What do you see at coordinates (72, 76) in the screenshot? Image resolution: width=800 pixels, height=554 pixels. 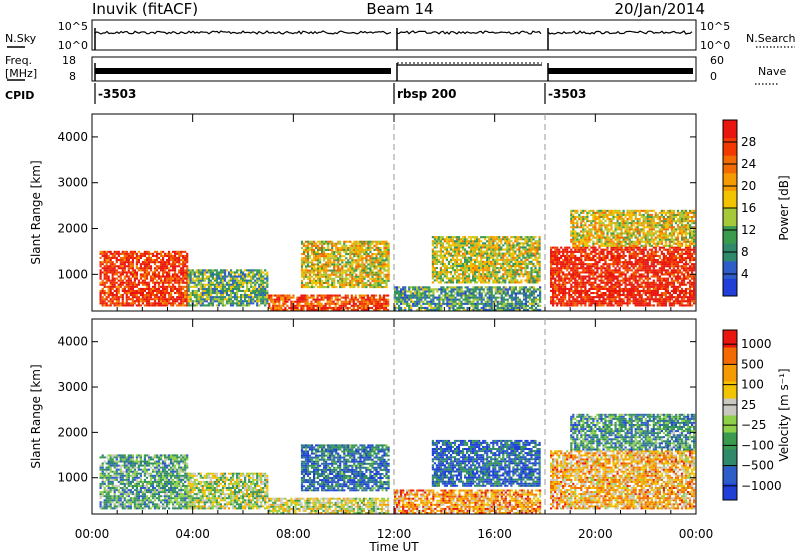 I see `freq-tick-bottom: 8` at bounding box center [72, 76].